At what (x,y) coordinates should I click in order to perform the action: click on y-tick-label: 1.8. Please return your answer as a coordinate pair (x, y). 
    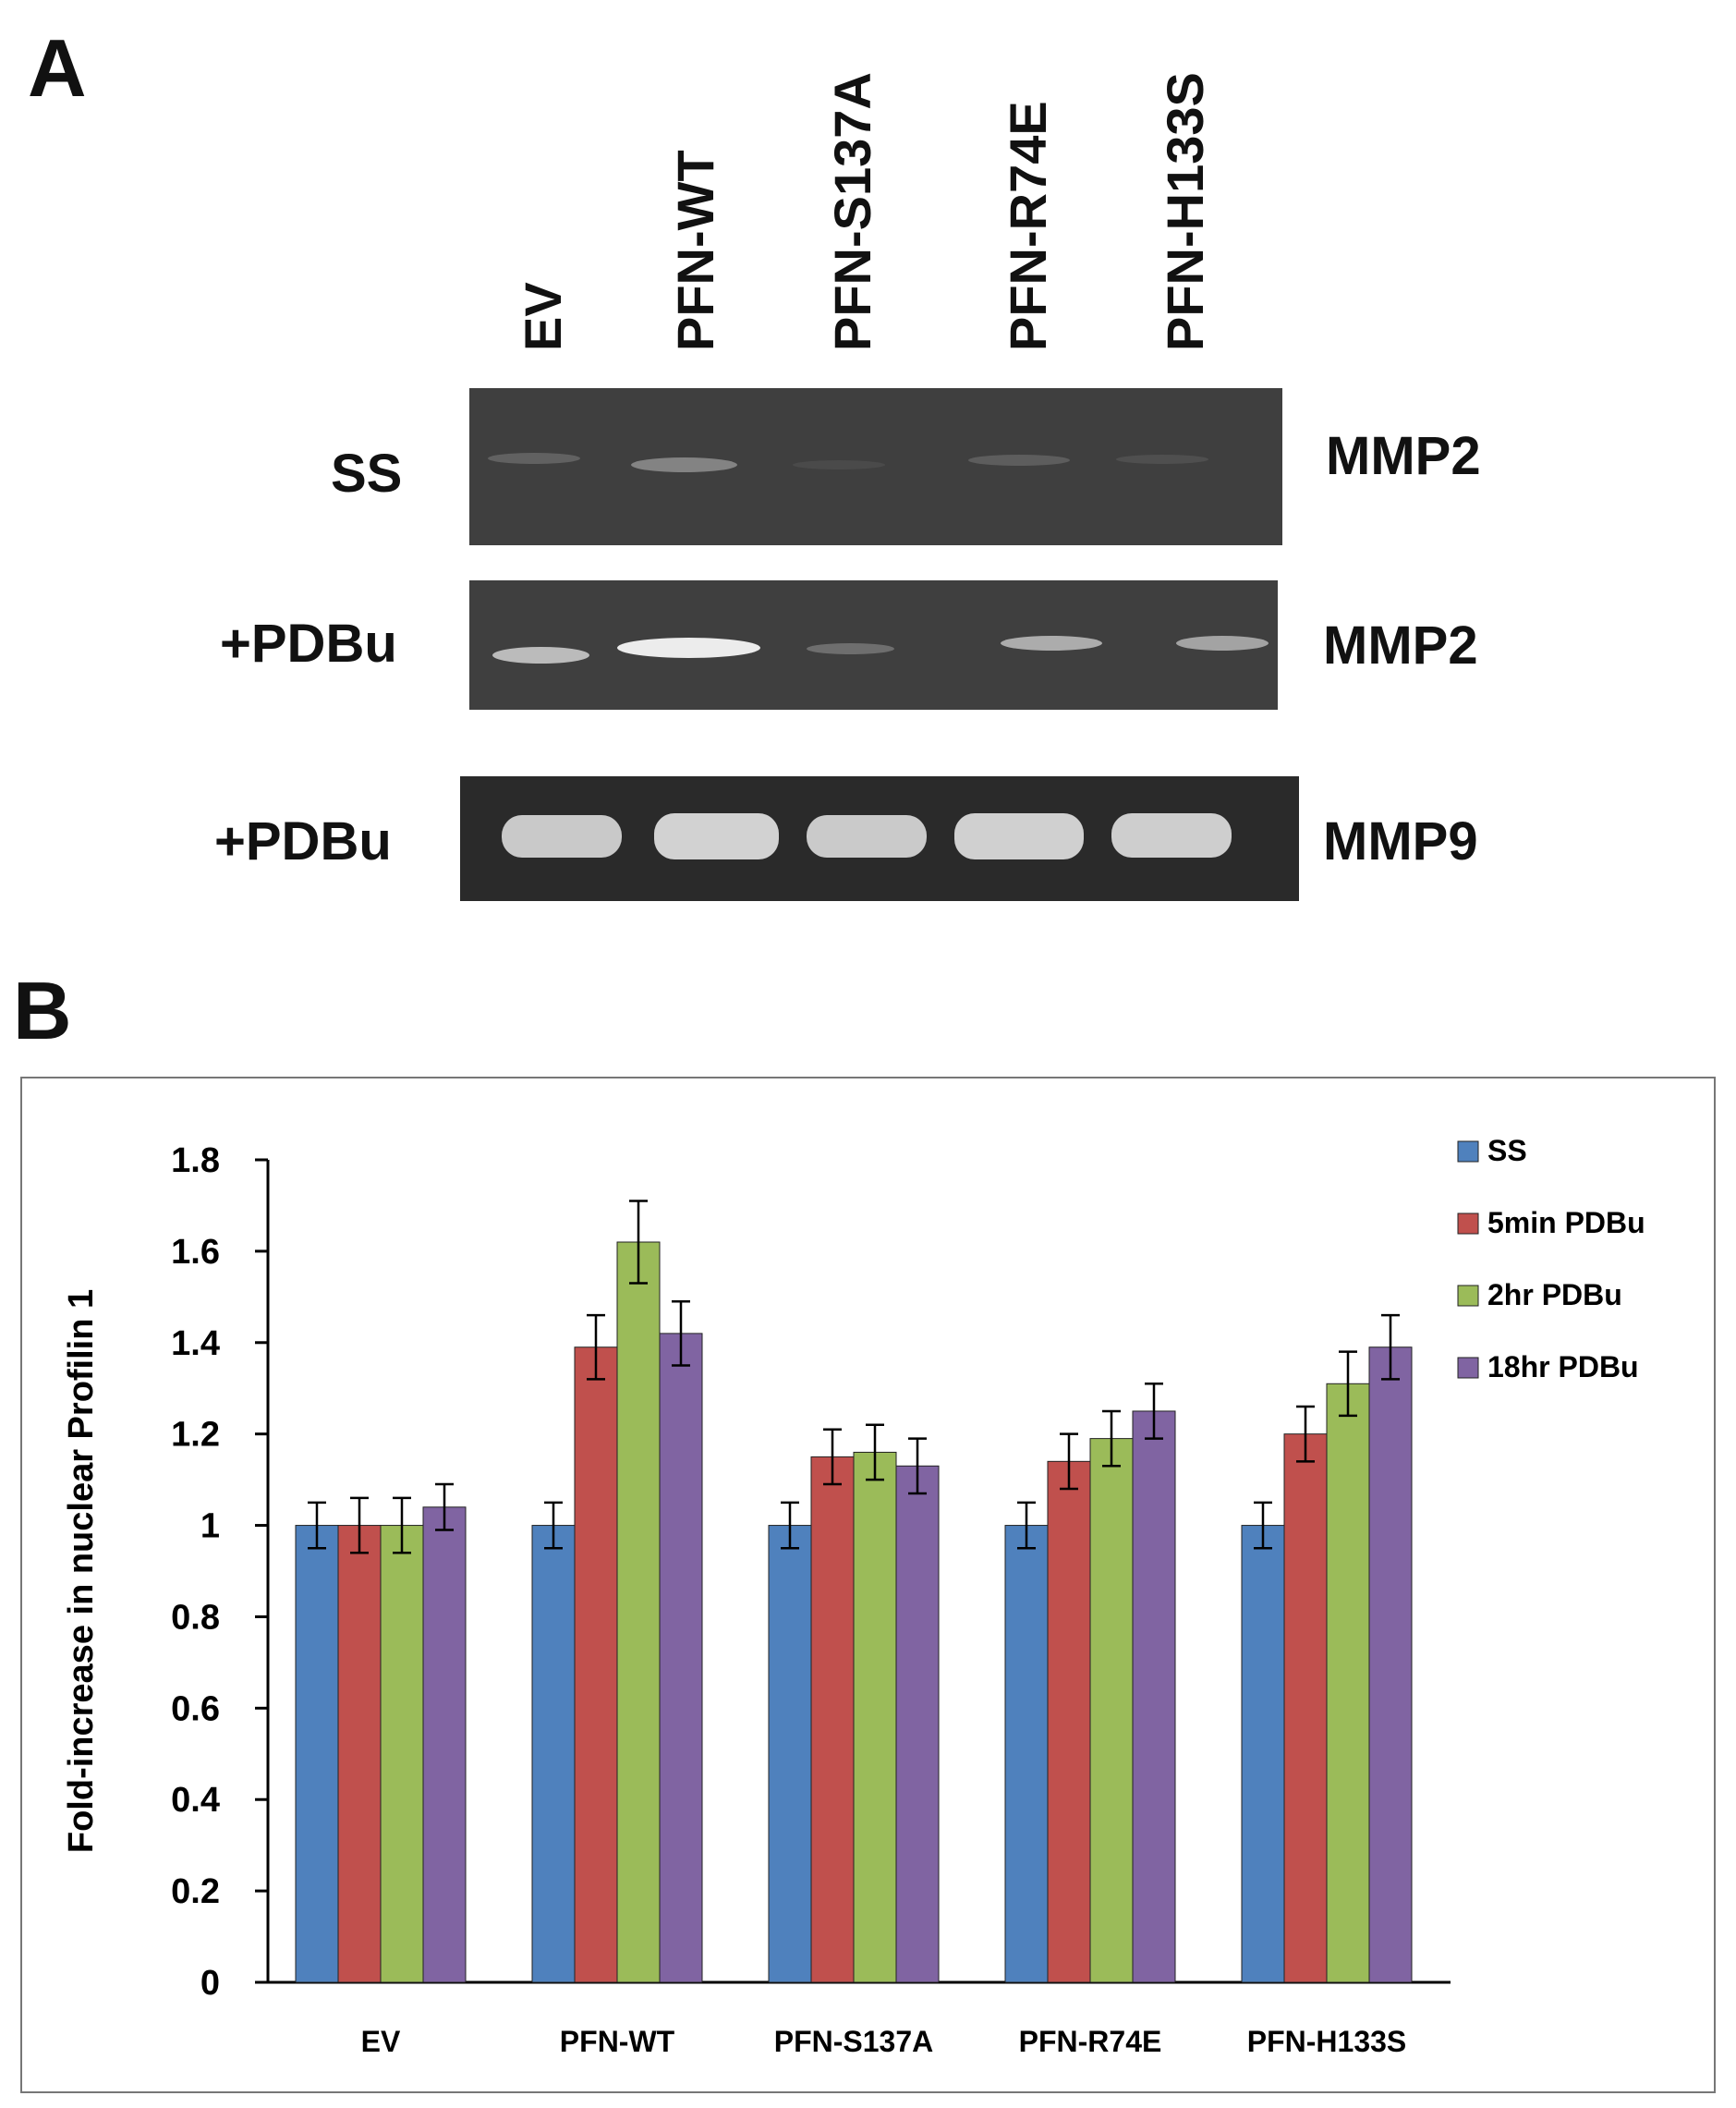
    Looking at the image, I should click on (196, 1160).